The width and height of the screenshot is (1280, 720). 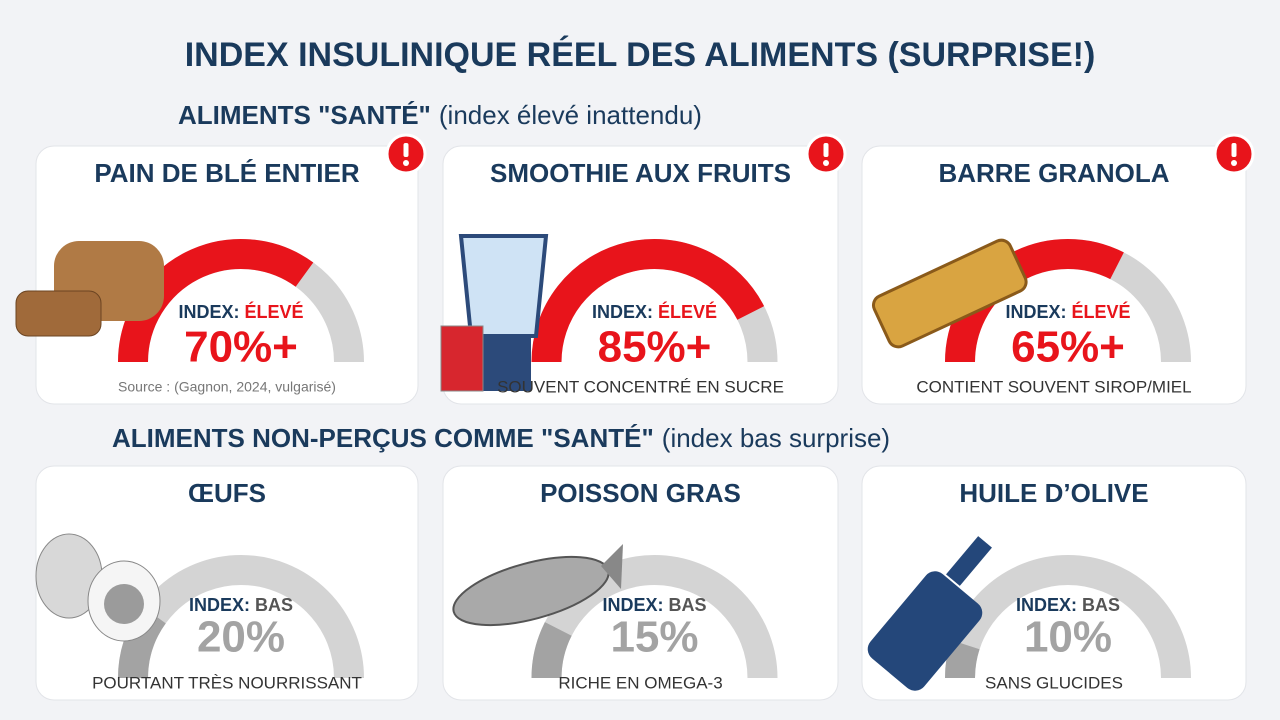 What do you see at coordinates (969, 561) in the screenshot?
I see `bottle-neck` at bounding box center [969, 561].